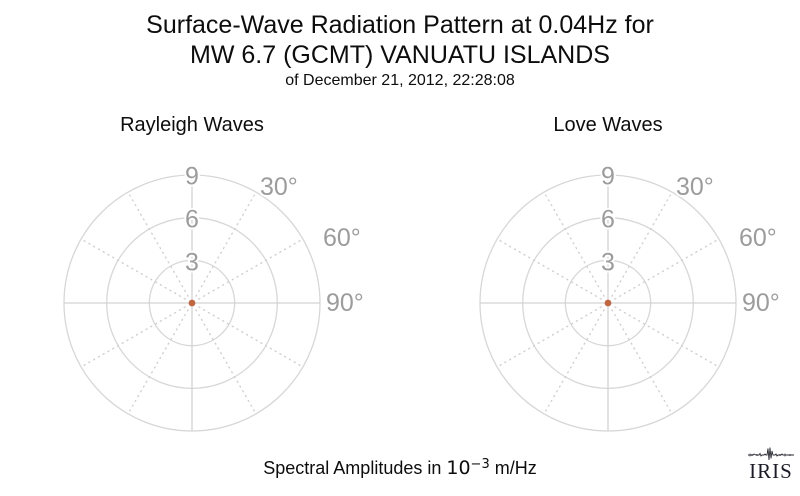  What do you see at coordinates (355, 468) in the screenshot?
I see `caption-prefix: Spectral Amplitudes in` at bounding box center [355, 468].